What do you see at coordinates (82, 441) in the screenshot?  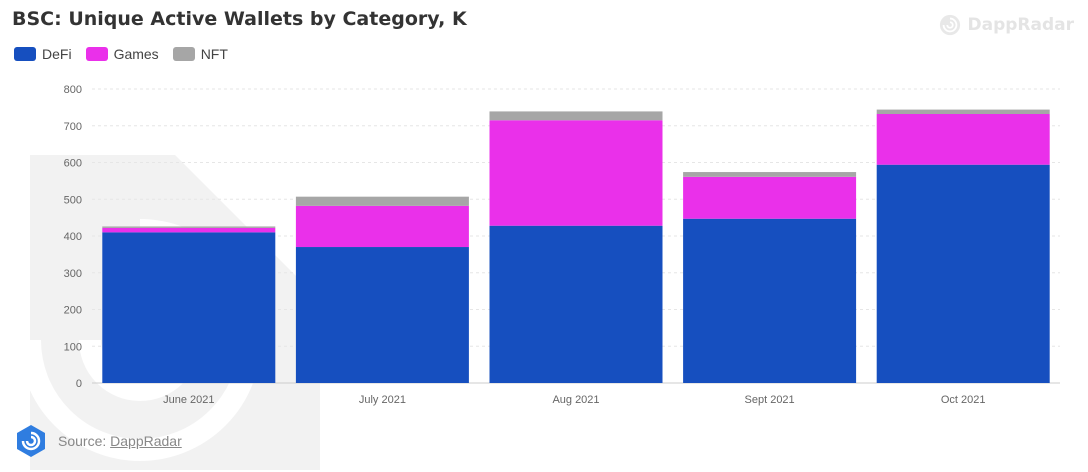 I see `source-prefix: Source:` at bounding box center [82, 441].